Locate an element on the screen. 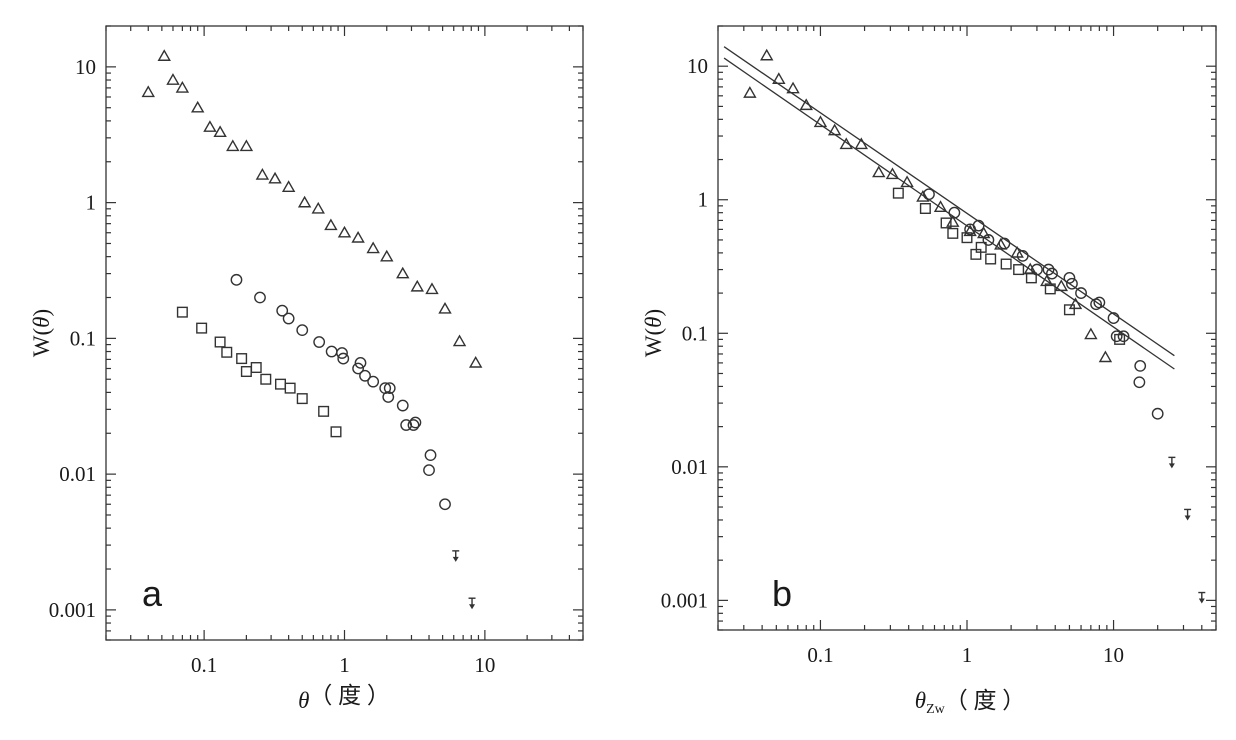 The height and width of the screenshot is (740, 1236). panel-b-y-tick-label: 0.001 is located at coordinates (684, 600).